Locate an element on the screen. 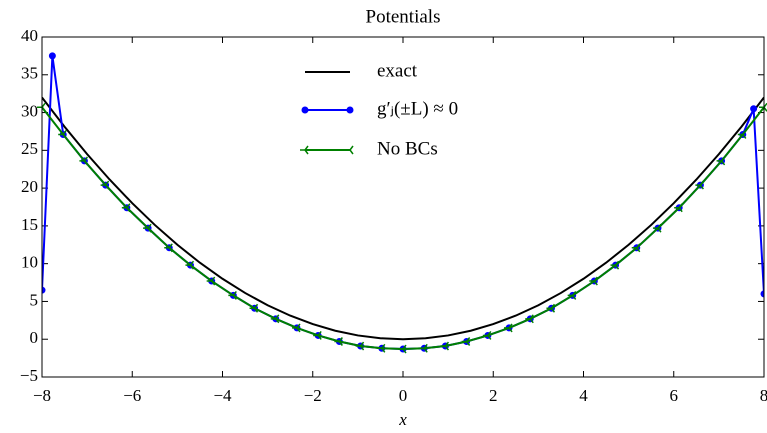  legend-label: g′ⱼ(±L) ≈ 0 is located at coordinates (417, 108).